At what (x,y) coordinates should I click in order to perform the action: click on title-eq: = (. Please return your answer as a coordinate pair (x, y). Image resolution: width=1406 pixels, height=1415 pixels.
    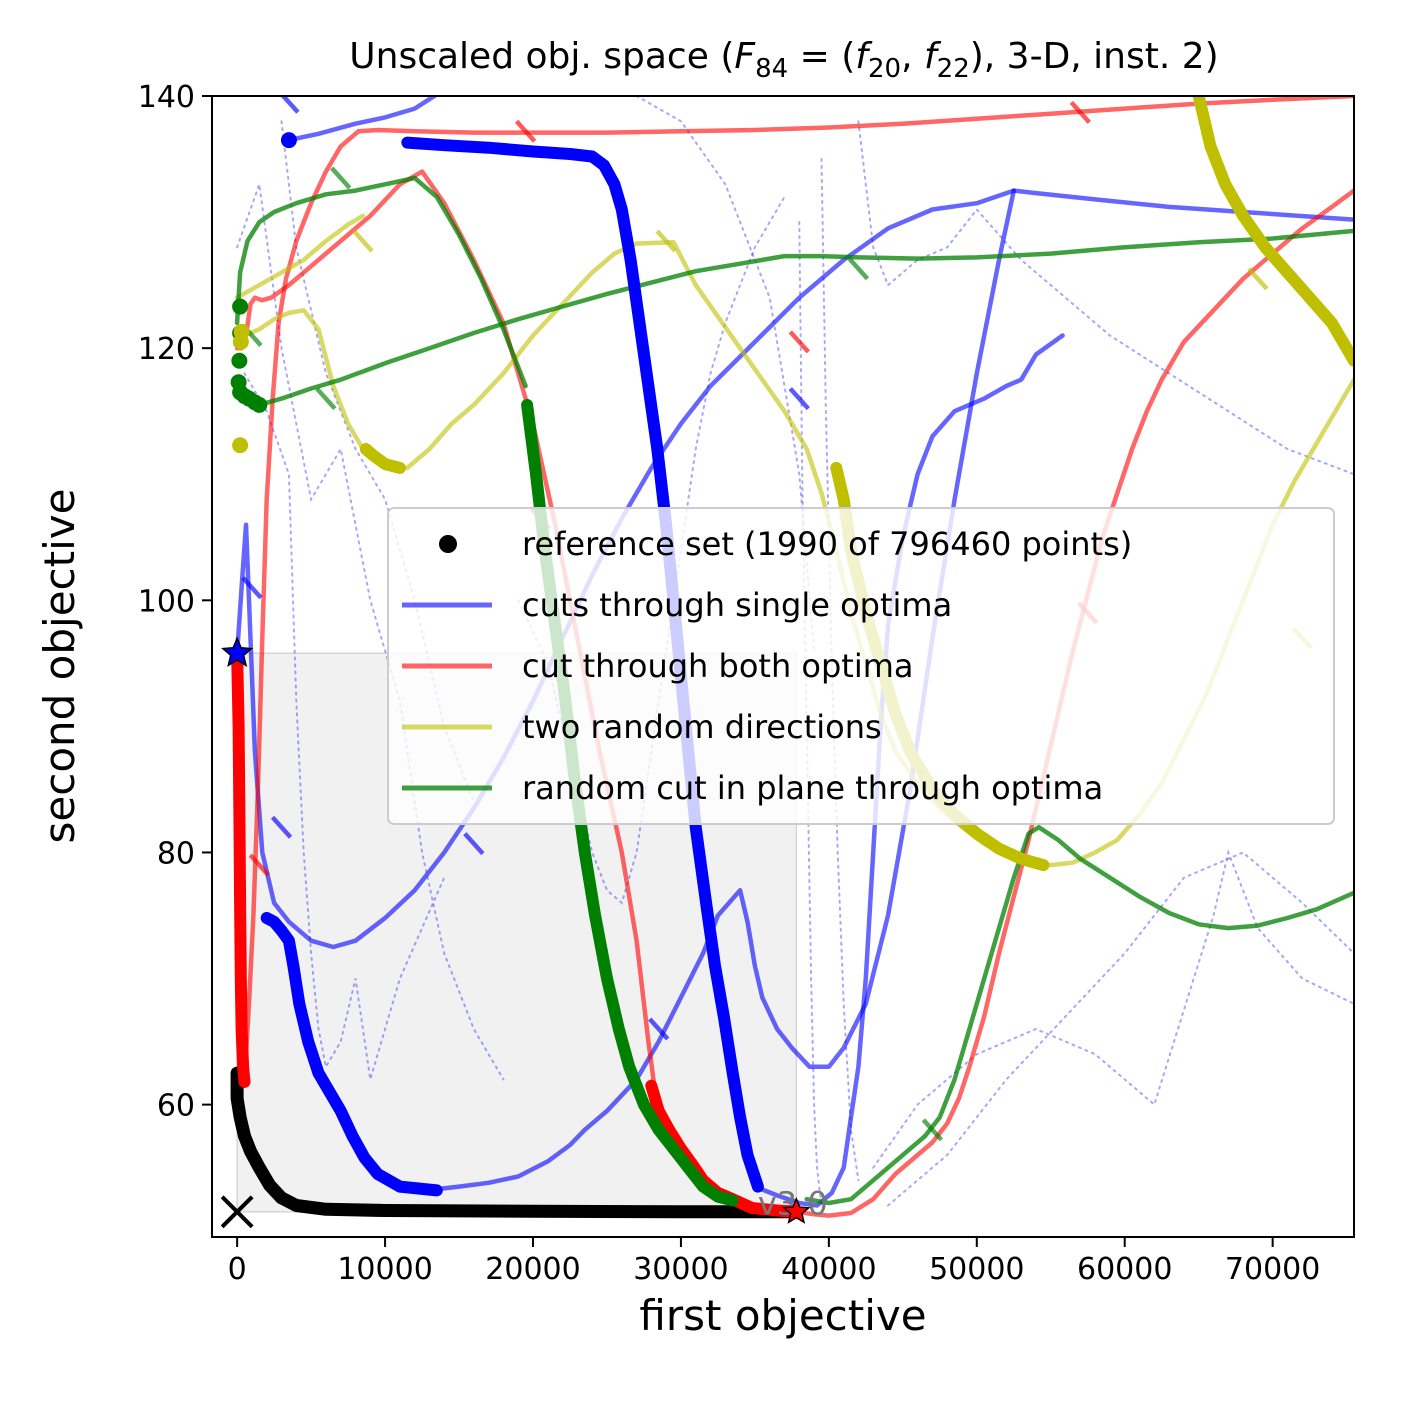
    Looking at the image, I should click on (821, 56).